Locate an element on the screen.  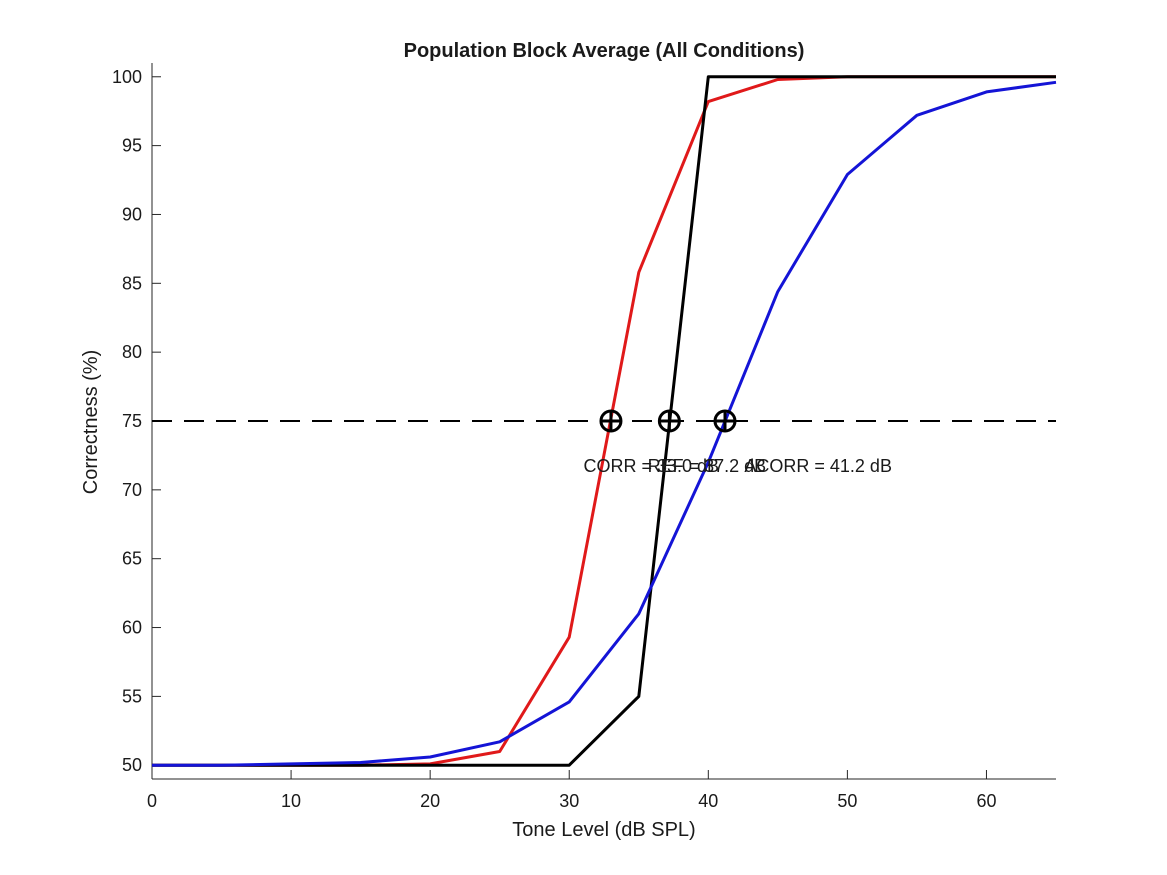
y-tick-label: 100 is located at coordinates (127, 77).